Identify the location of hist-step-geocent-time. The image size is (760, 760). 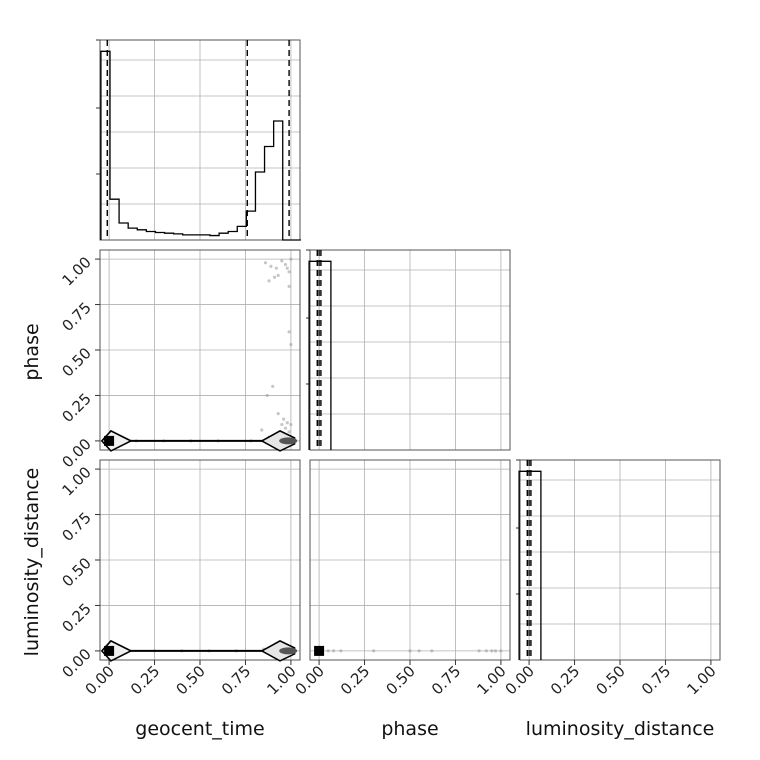
(200, 145).